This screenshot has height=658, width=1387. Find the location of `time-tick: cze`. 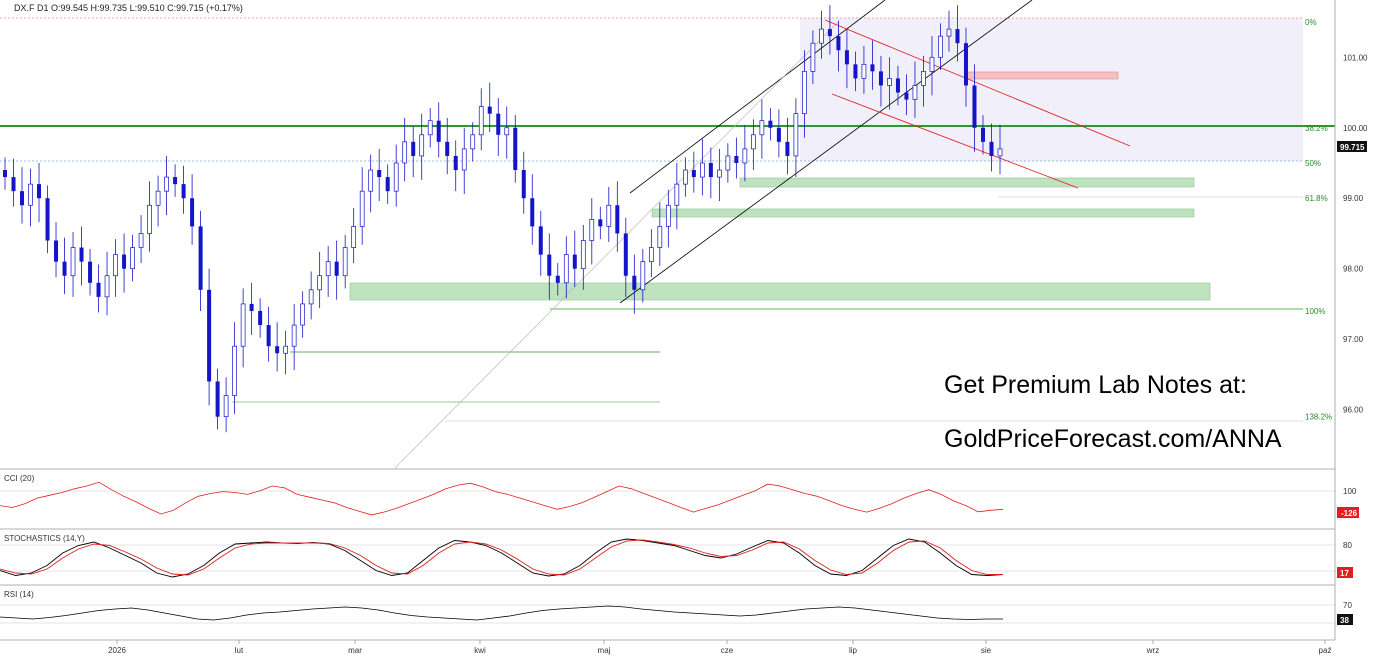

time-tick: cze is located at coordinates (727, 650).